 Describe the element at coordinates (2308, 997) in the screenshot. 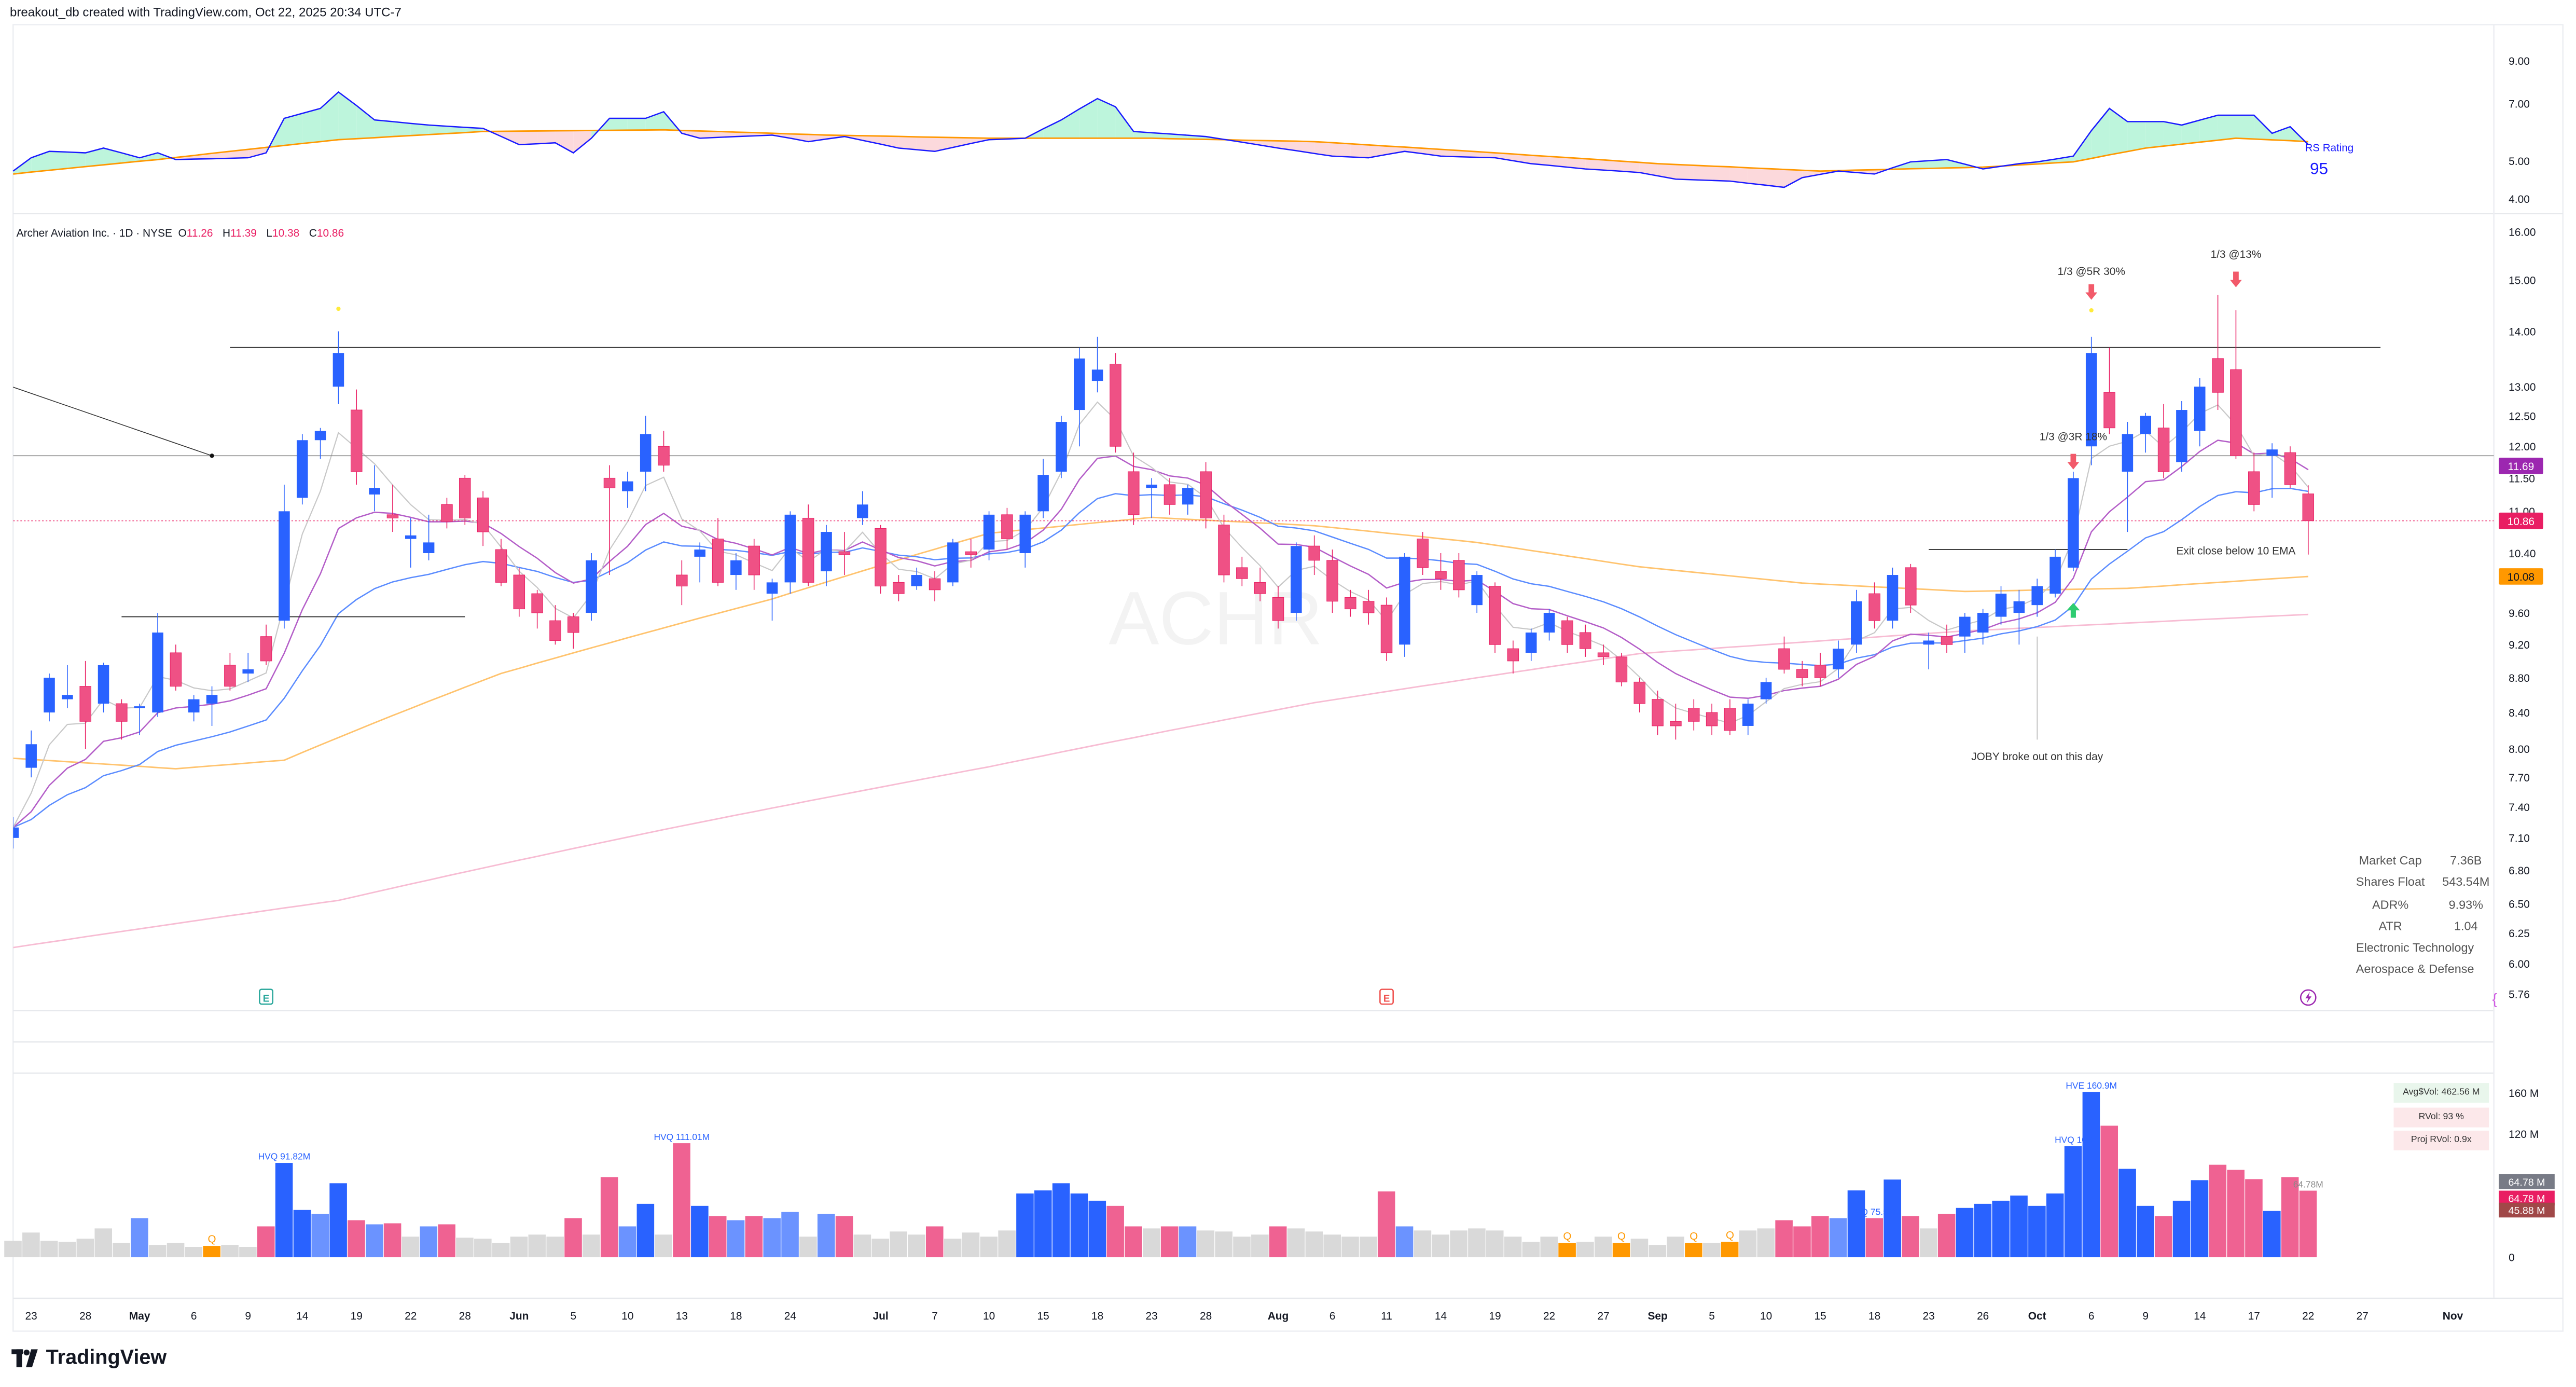

I see `lightning-icon` at that location.